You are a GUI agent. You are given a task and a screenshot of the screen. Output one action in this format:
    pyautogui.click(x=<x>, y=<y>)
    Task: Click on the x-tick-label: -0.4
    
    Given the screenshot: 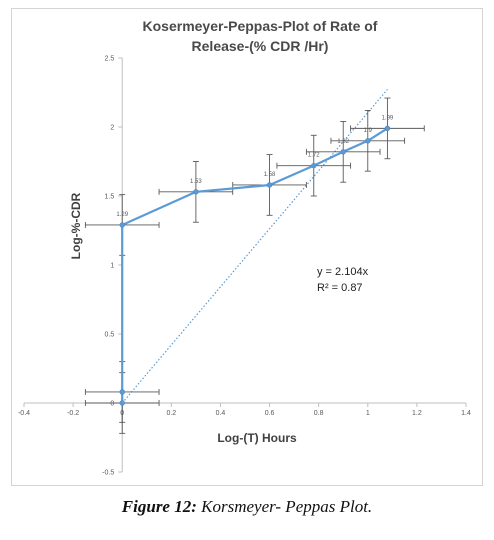 What is the action you would take?
    pyautogui.click(x=24, y=413)
    